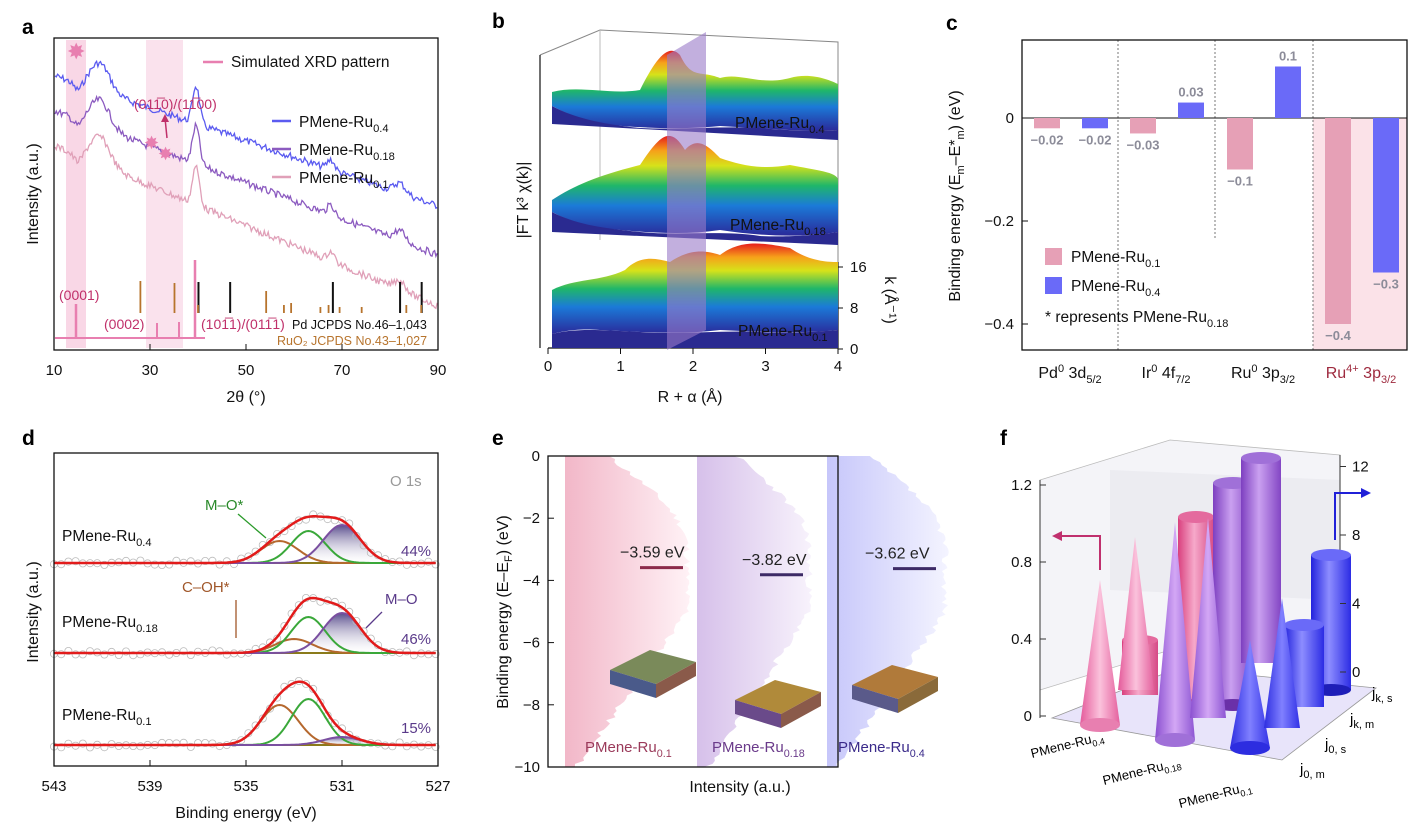  I want to click on fit-envelope, so click(245, 625).